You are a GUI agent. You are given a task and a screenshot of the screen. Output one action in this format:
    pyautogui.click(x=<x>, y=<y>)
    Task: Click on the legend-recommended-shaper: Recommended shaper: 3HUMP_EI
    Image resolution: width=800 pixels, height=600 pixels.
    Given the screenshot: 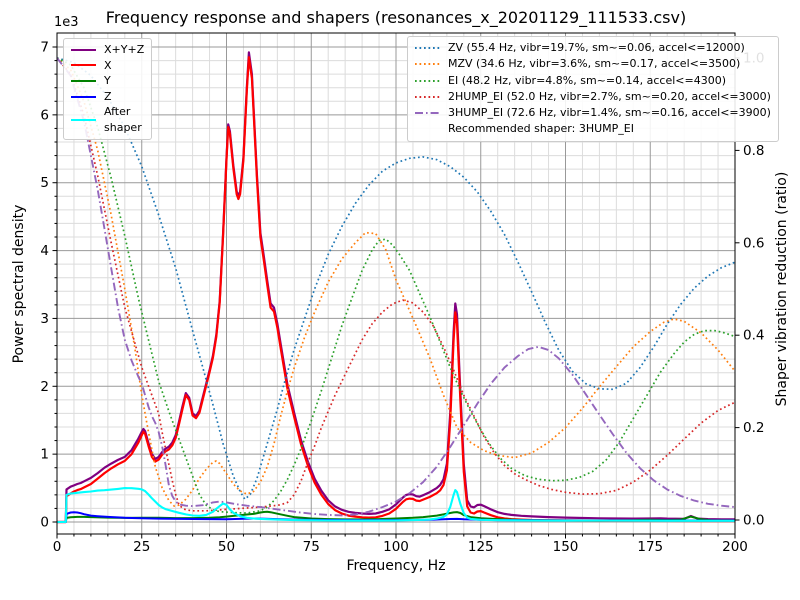 What is the action you would take?
    pyautogui.click(x=592, y=129)
    